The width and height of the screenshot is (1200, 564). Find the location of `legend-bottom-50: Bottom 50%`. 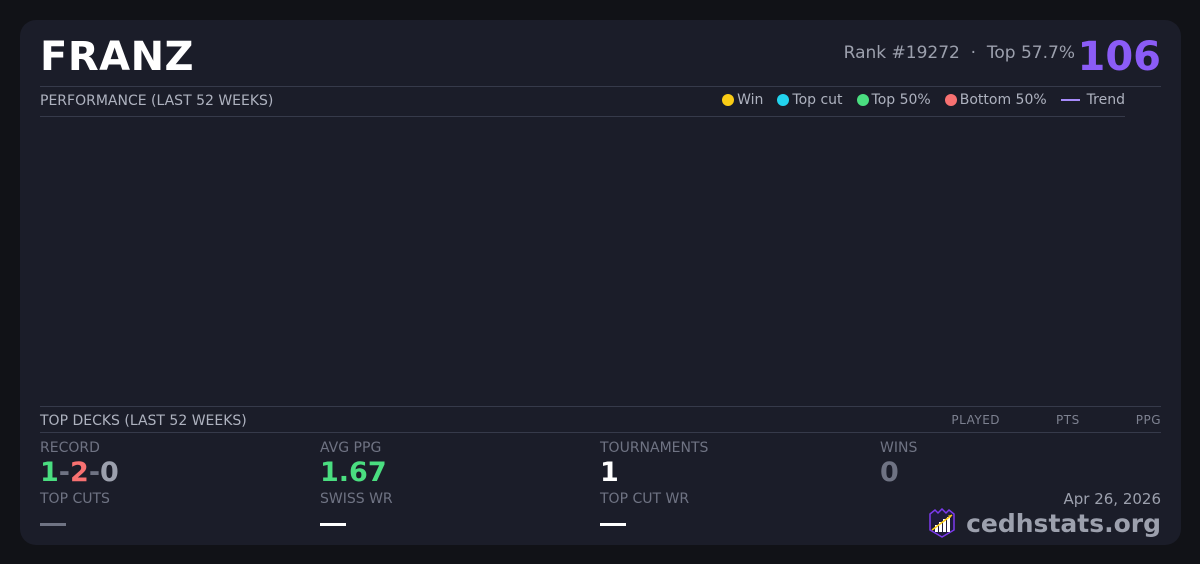

legend-bottom-50: Bottom 50% is located at coordinates (995, 100).